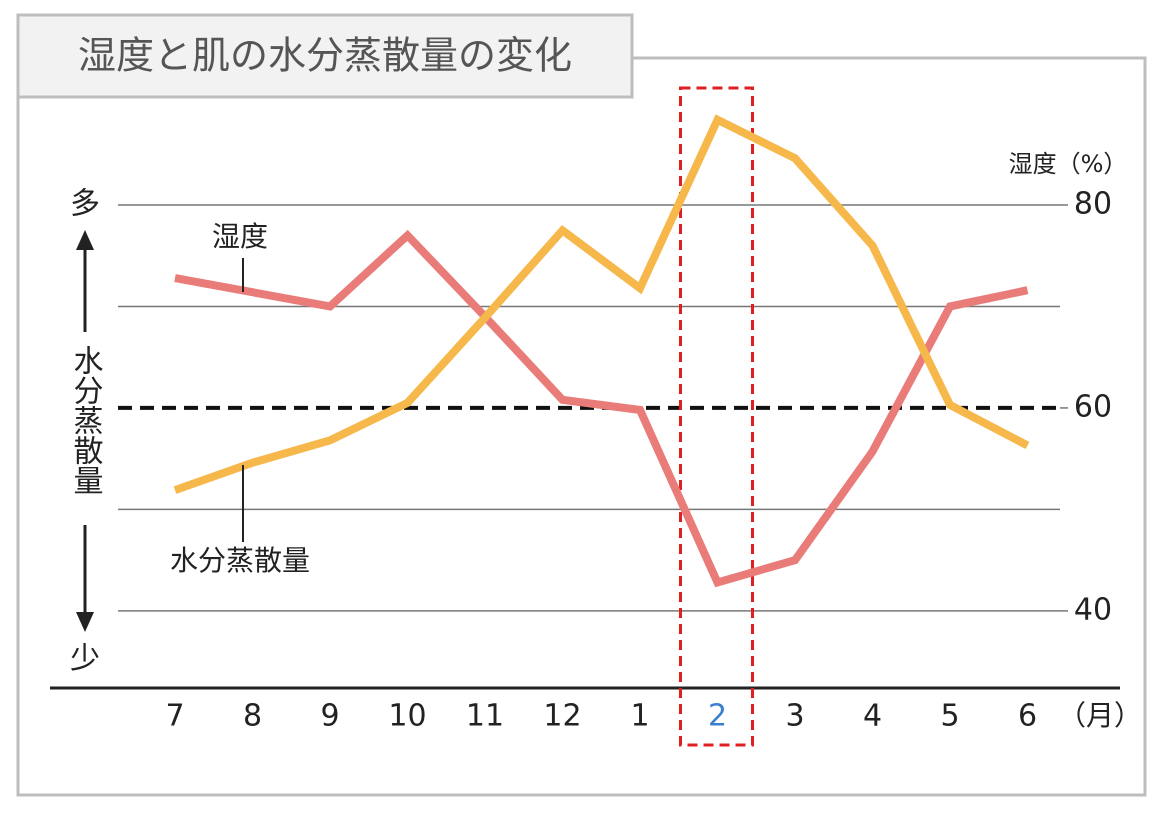 The height and width of the screenshot is (829, 1160). Describe the element at coordinates (329, 716) in the screenshot. I see `x-tick-label: 9` at that location.